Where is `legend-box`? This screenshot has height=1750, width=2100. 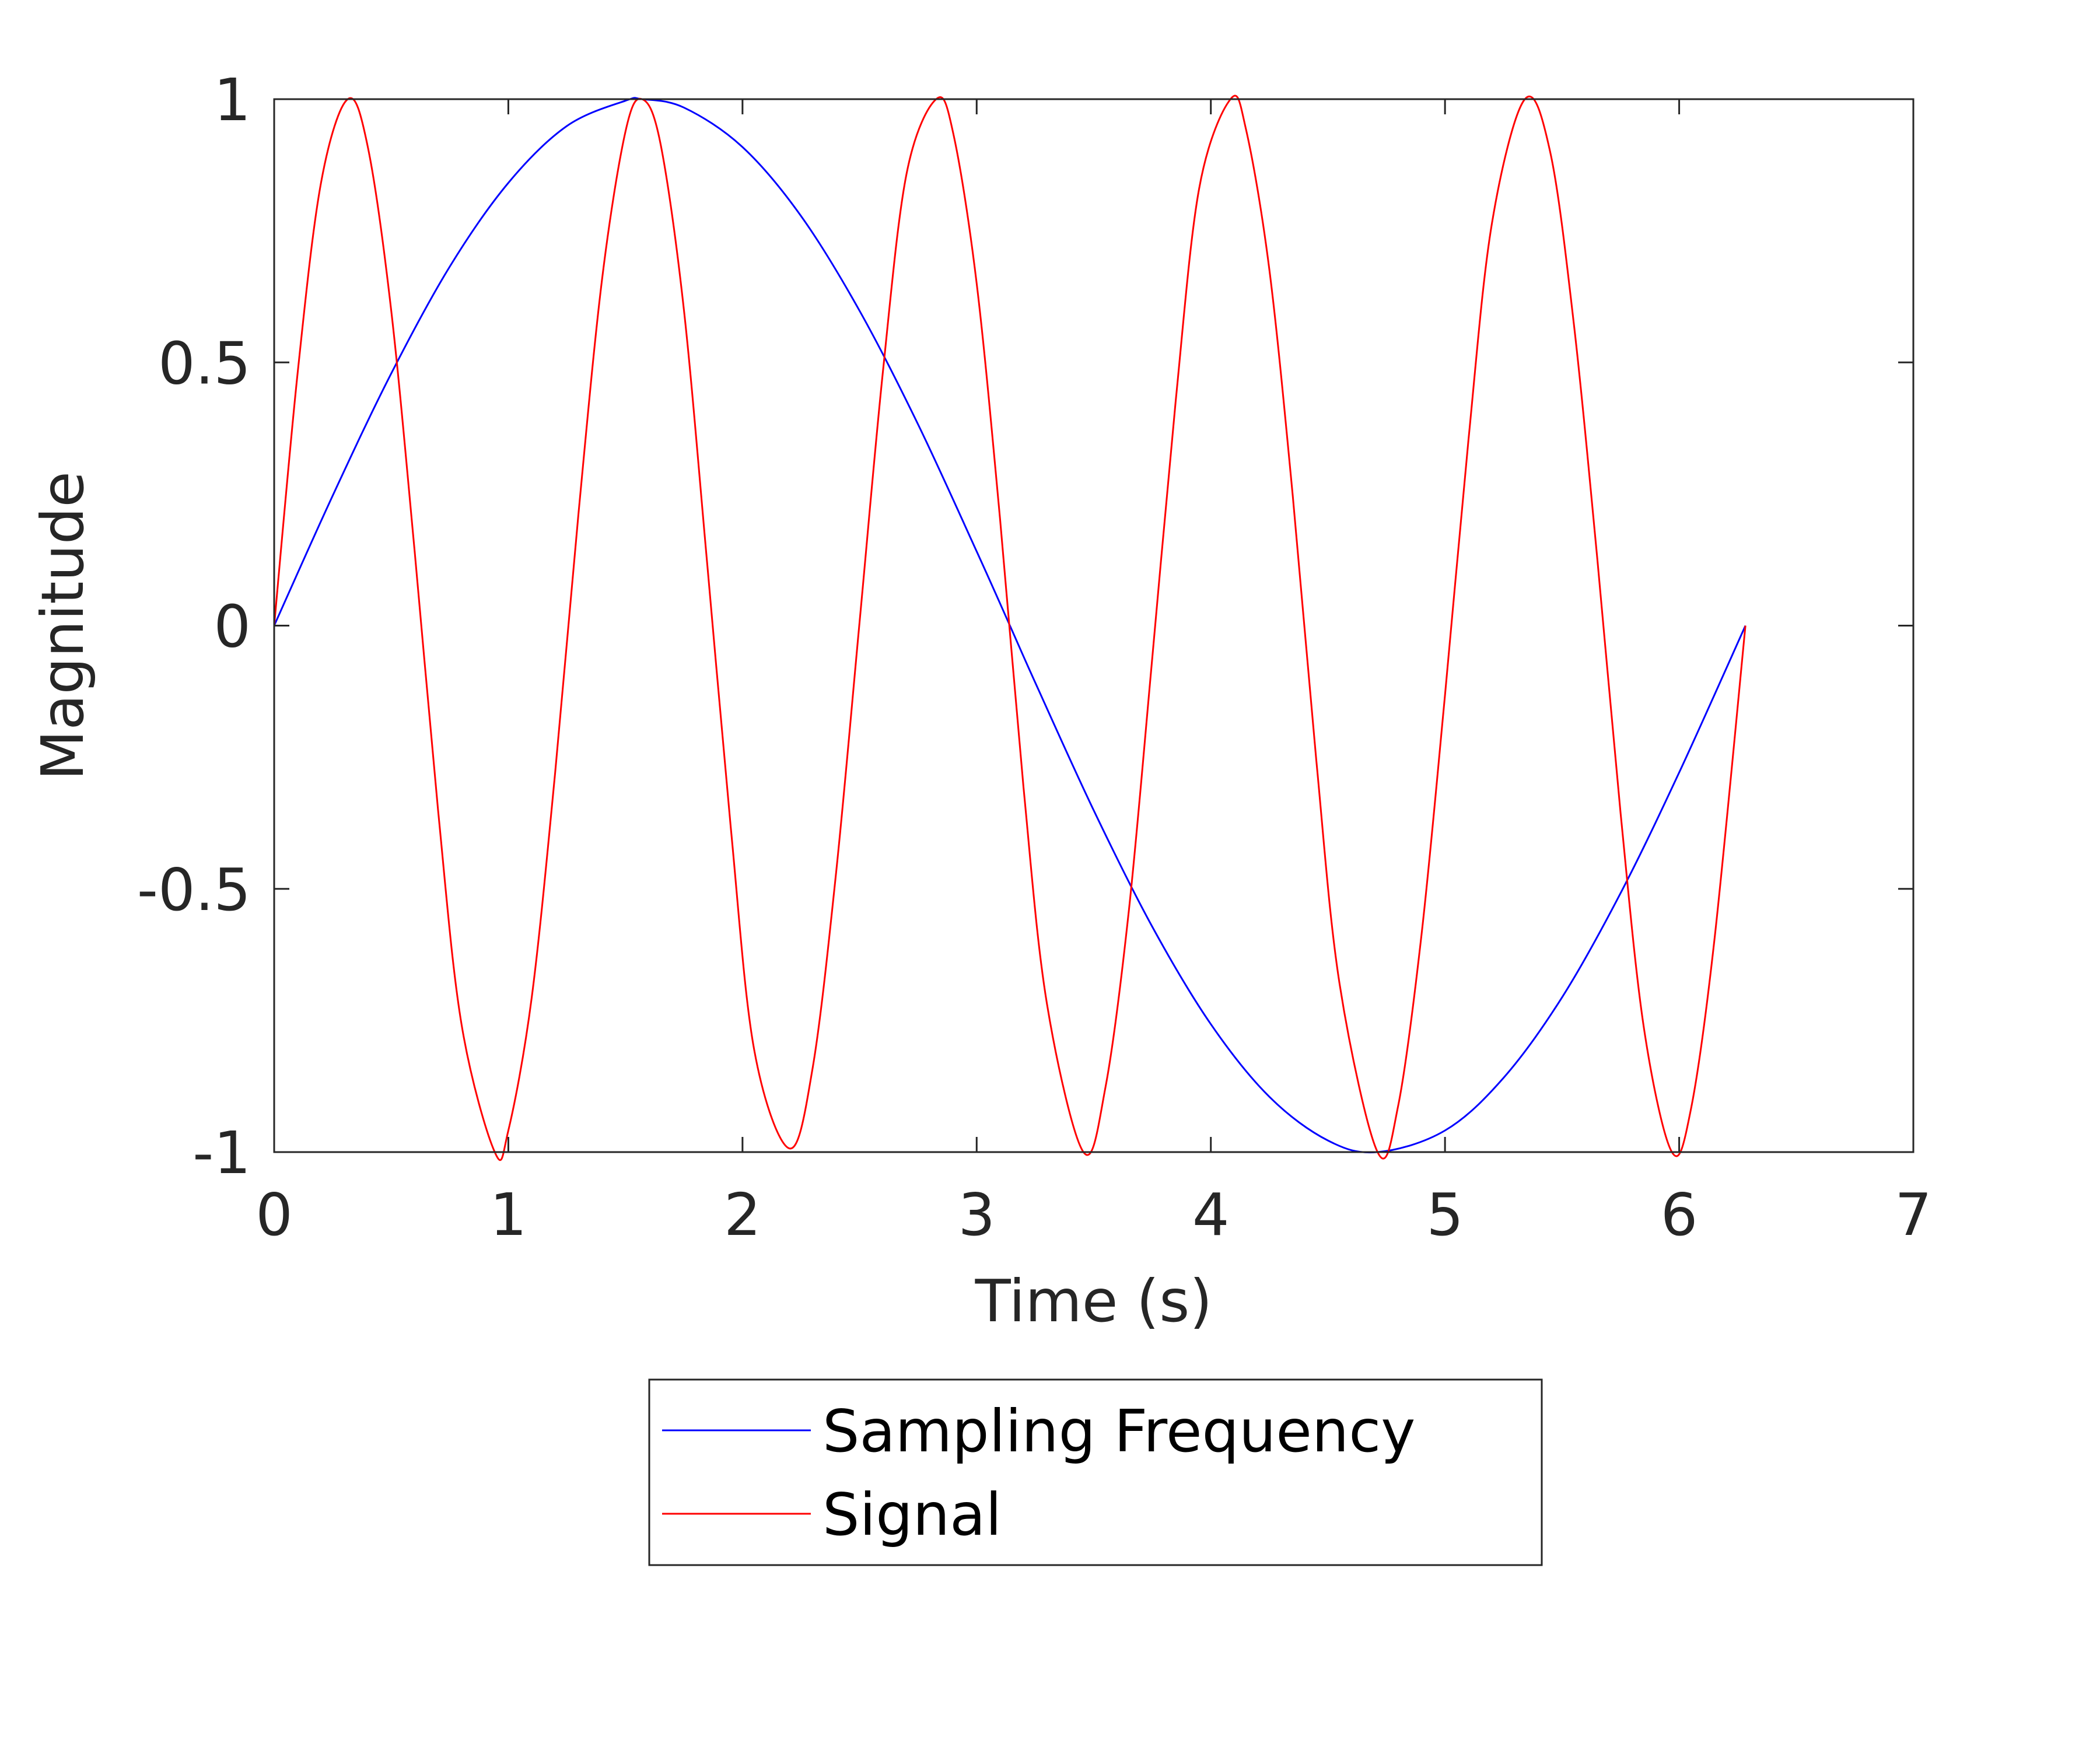
legend-box is located at coordinates (1095, 1472).